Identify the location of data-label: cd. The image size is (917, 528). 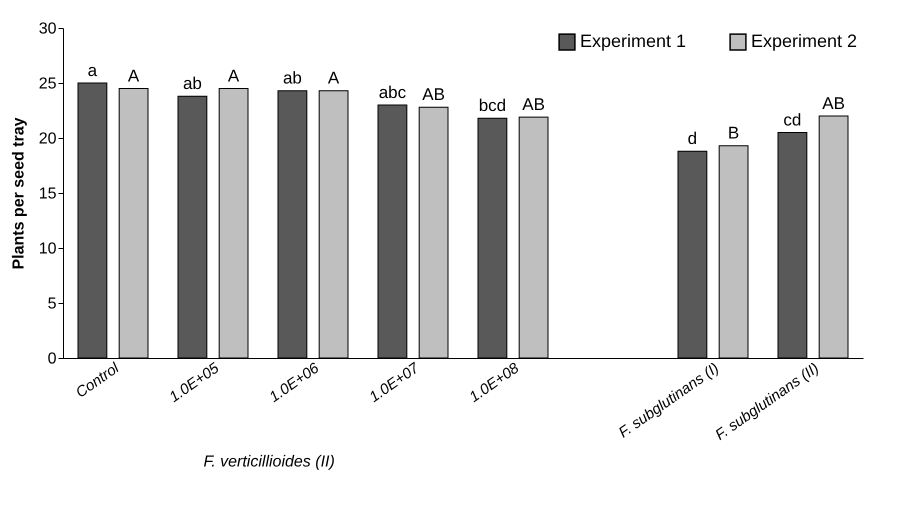
(792, 120).